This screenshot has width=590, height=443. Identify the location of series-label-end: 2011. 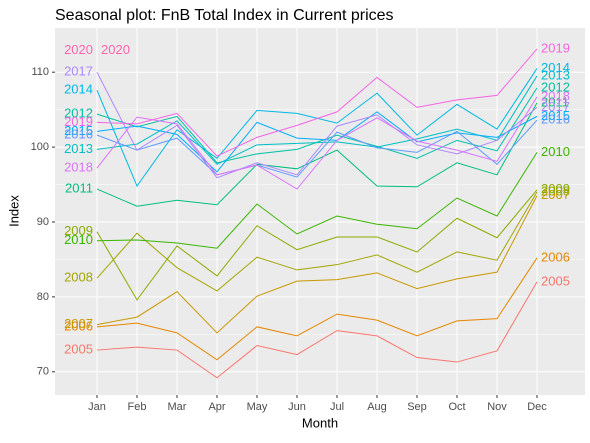
(555, 101).